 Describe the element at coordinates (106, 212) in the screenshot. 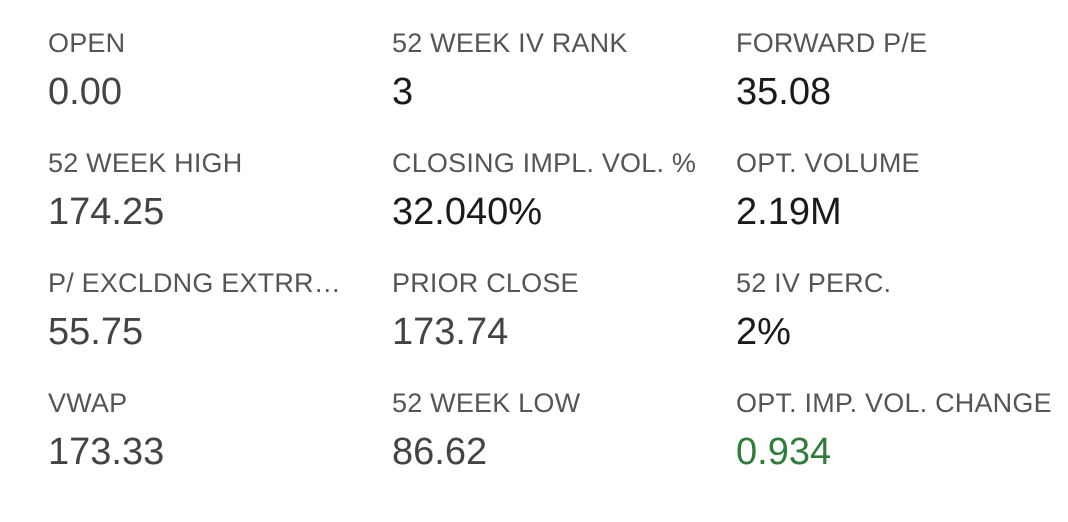

I see `stat-value: 174.25` at that location.